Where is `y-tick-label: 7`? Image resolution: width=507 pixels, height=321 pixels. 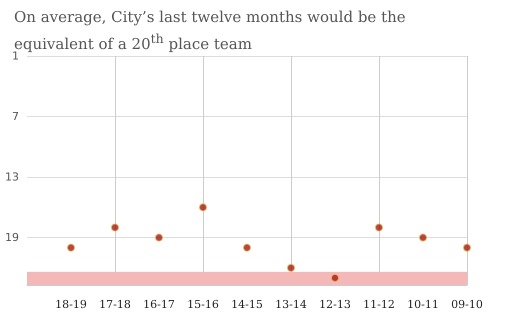 y-tick-label: 7 is located at coordinates (15, 117).